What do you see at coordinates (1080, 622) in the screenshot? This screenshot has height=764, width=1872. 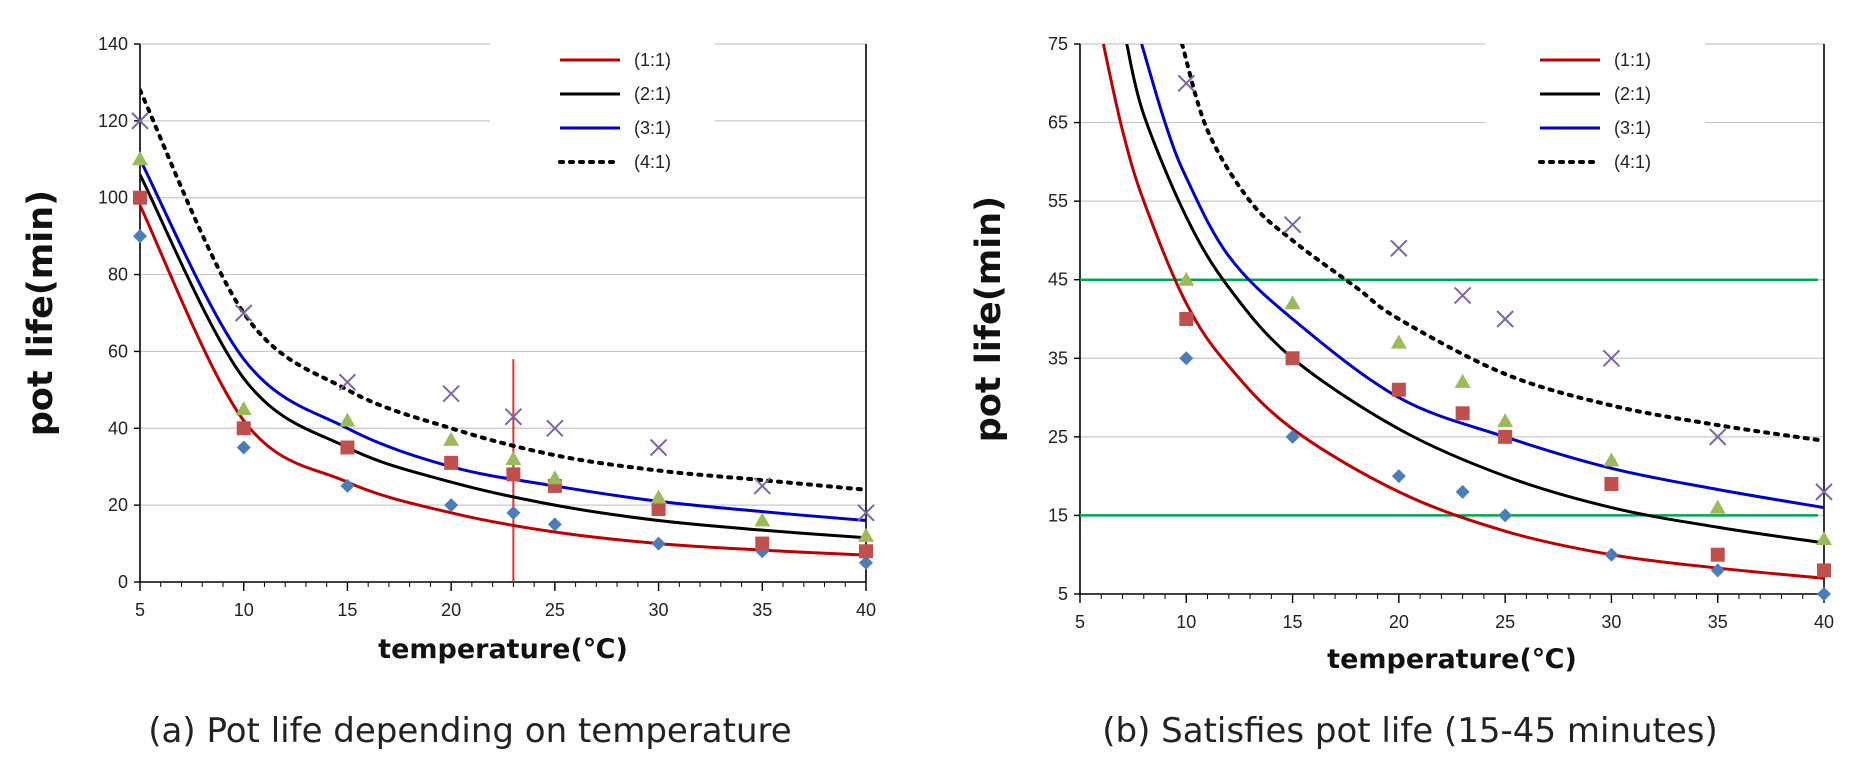 I see `x-tick-label: 5` at bounding box center [1080, 622].